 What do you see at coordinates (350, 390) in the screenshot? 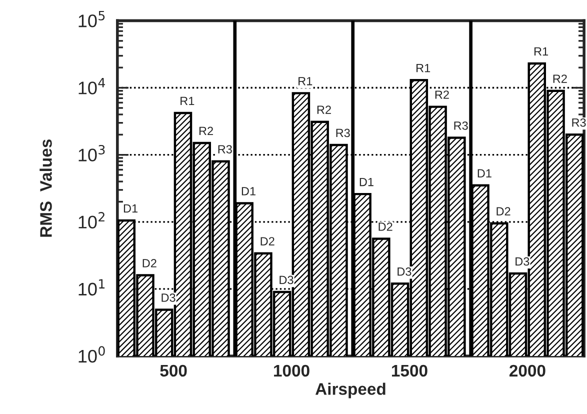
I see `x-axis-title: Airspeed` at bounding box center [350, 390].